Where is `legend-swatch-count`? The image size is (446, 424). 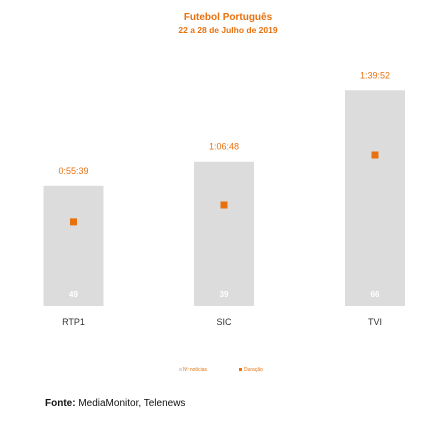 legend-swatch-count is located at coordinates (180, 369).